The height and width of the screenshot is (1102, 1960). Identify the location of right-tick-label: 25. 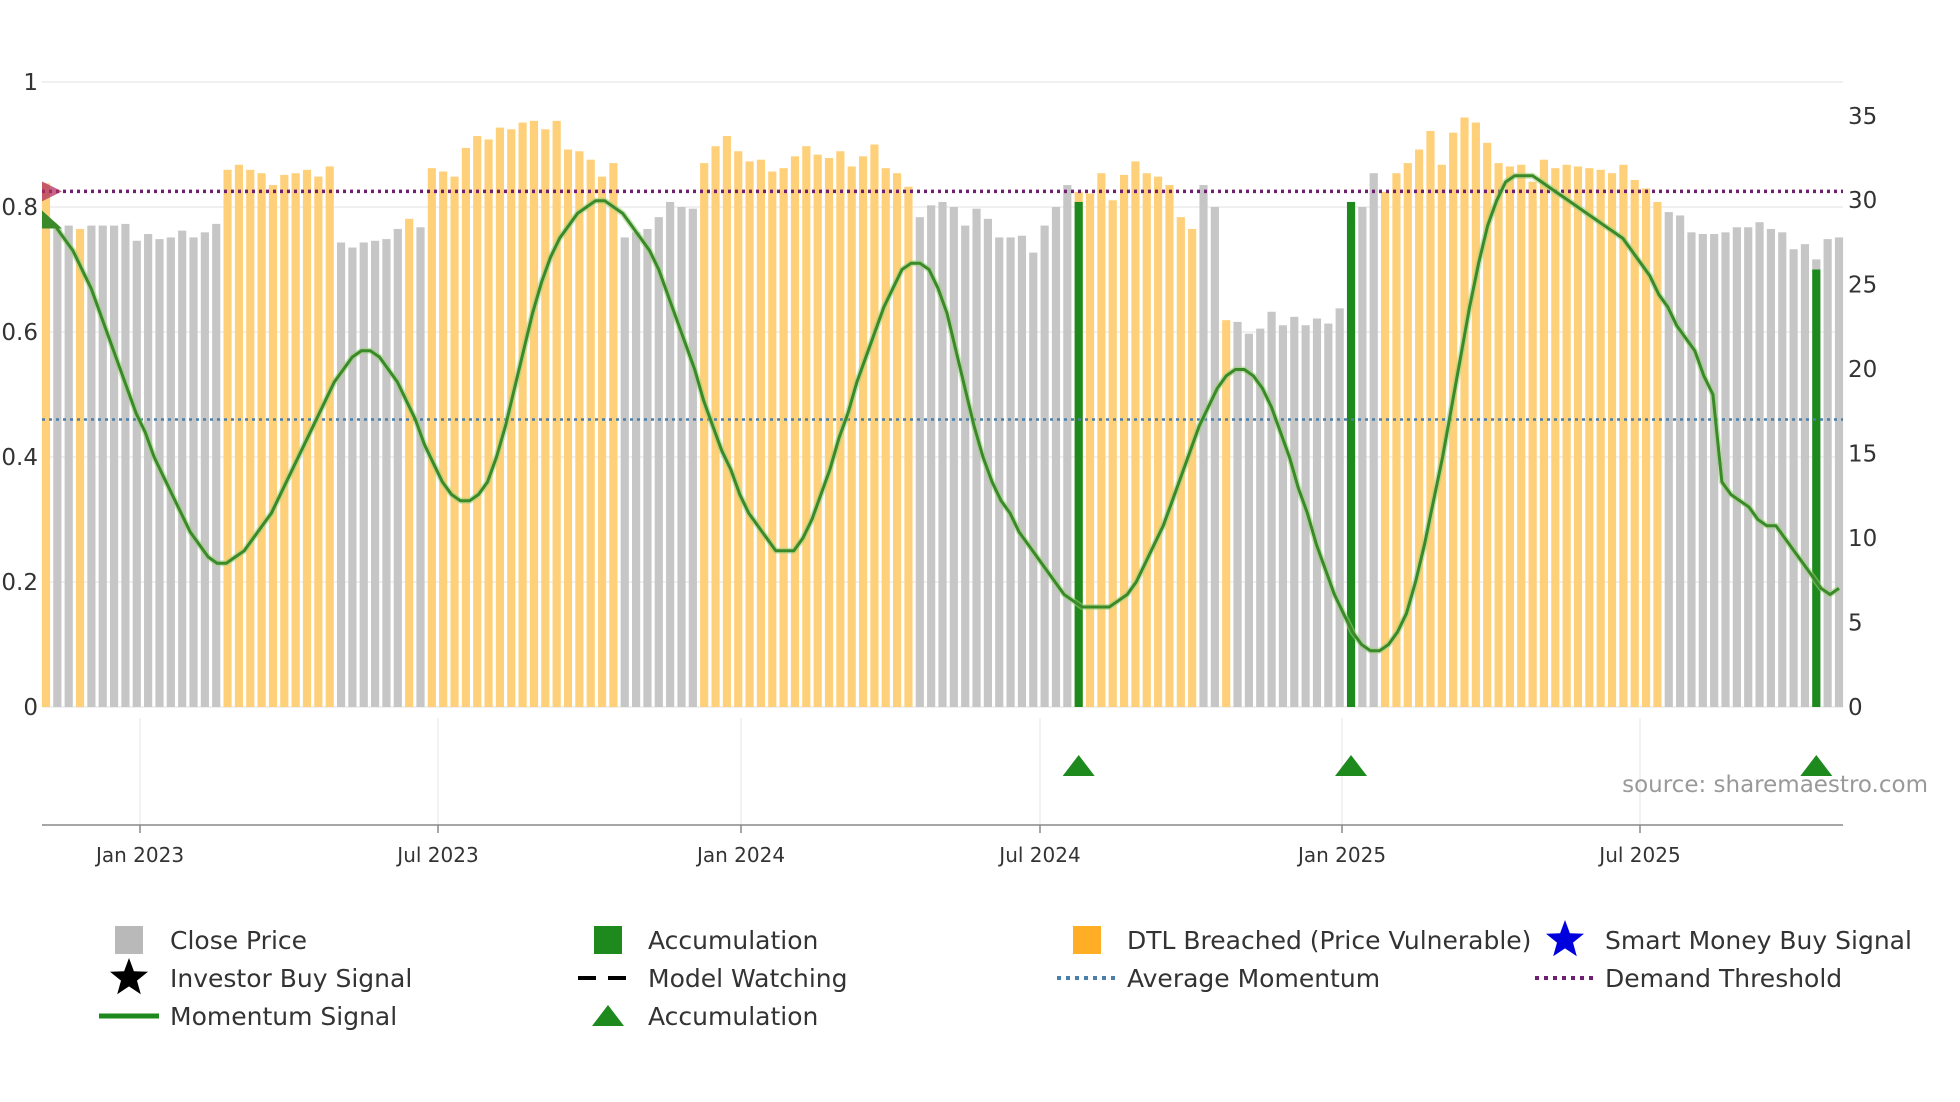
(1862, 286).